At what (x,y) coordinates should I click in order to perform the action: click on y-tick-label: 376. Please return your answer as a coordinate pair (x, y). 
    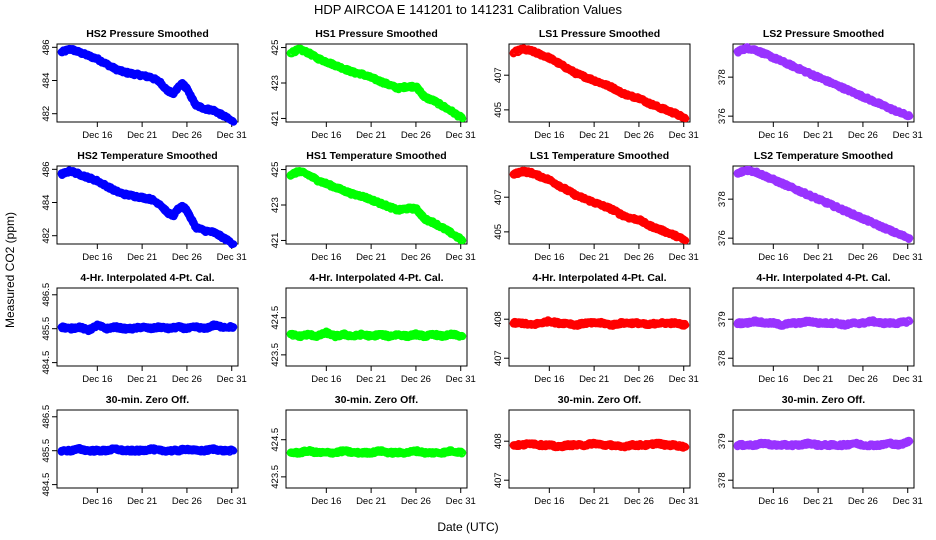
    Looking at the image, I should click on (722, 116).